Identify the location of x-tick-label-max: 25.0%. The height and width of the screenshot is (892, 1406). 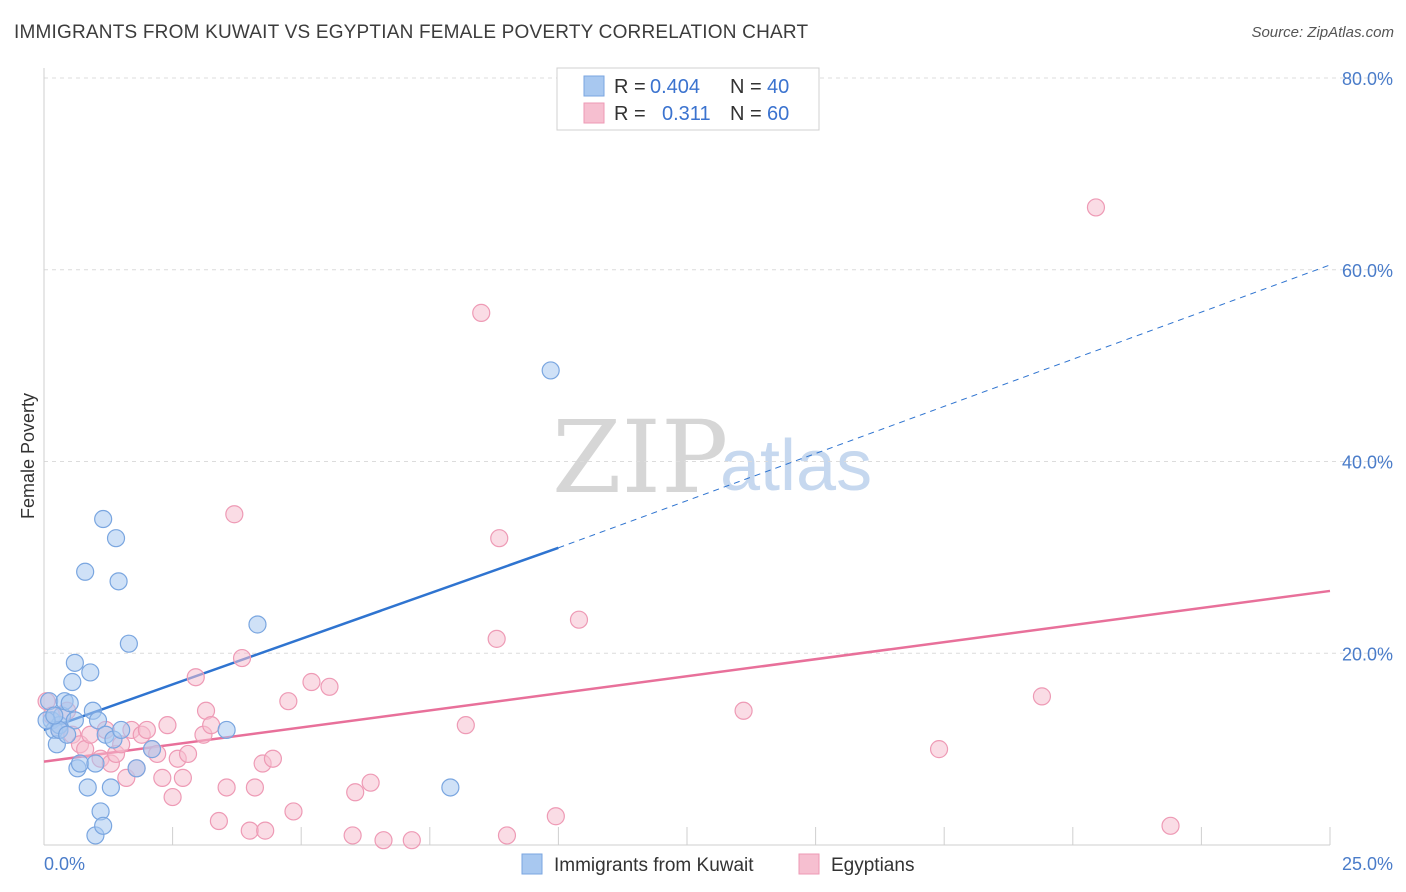
(1367, 864).